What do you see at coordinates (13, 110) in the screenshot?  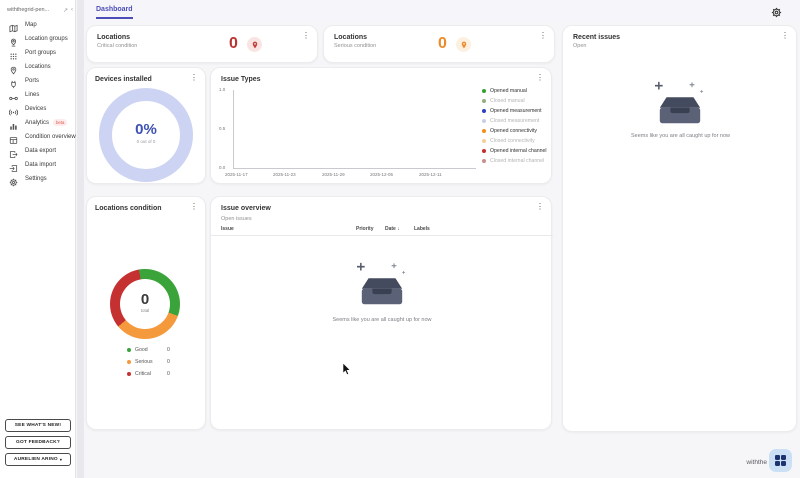 I see `signal-icon` at bounding box center [13, 110].